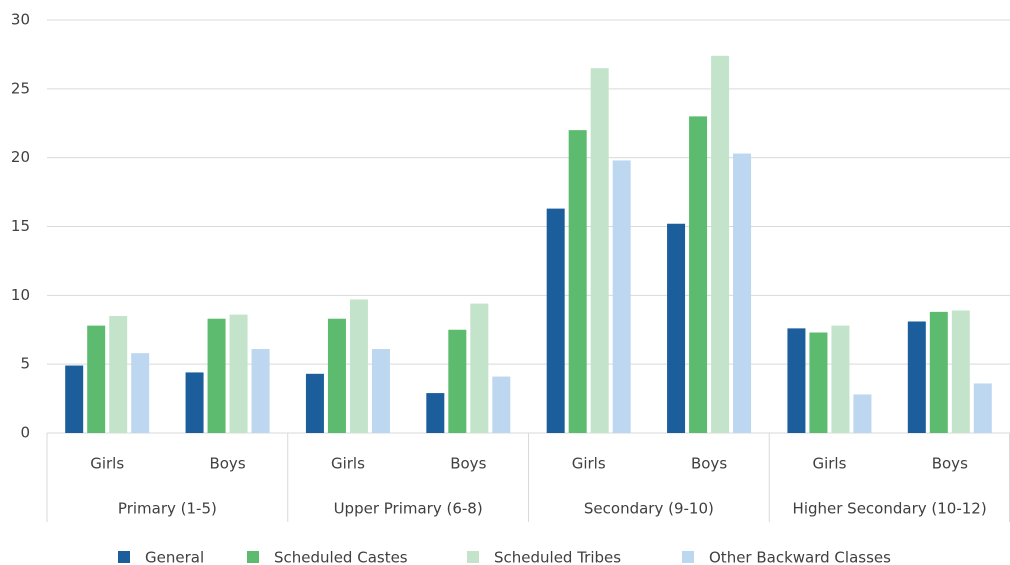  What do you see at coordinates (25, 433) in the screenshot?
I see `y-tick-label: 0` at bounding box center [25, 433].